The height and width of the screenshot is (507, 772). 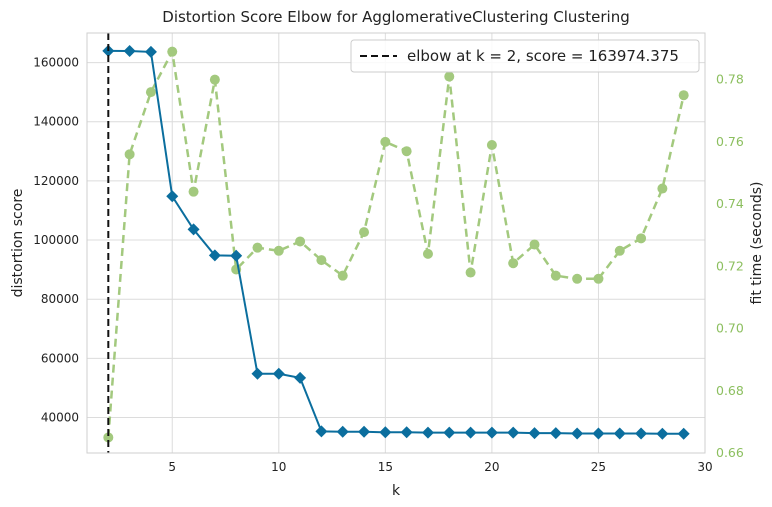 I want to click on y-tick-label: 60000, so click(x=60, y=358).